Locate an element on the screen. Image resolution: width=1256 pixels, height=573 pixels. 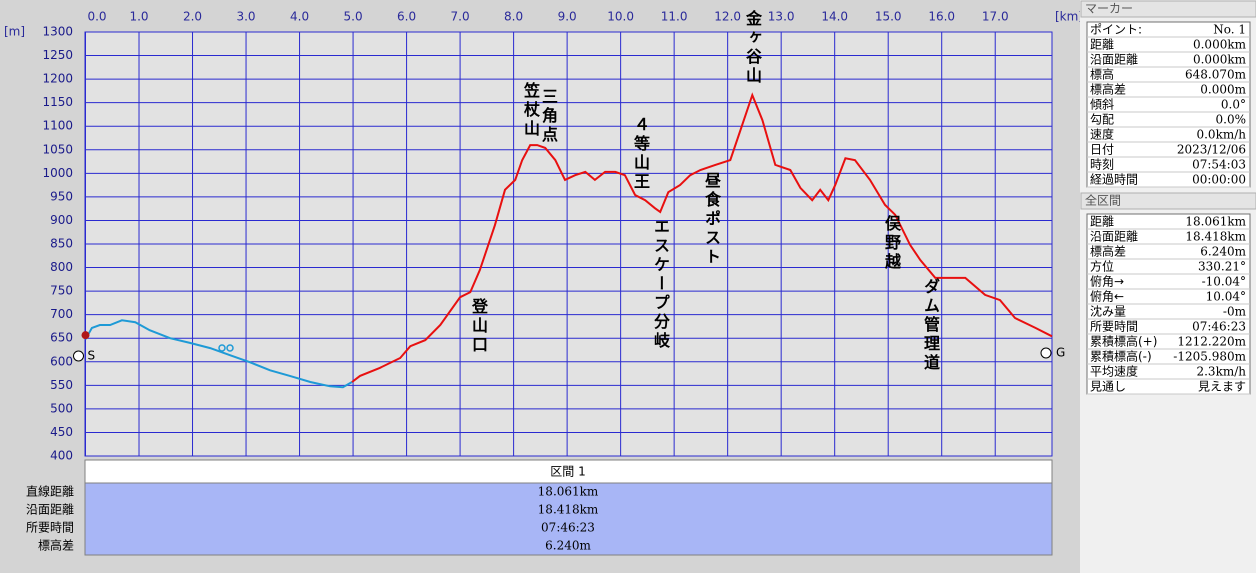
panel-value: 2023/12/06 is located at coordinates (1211, 150).